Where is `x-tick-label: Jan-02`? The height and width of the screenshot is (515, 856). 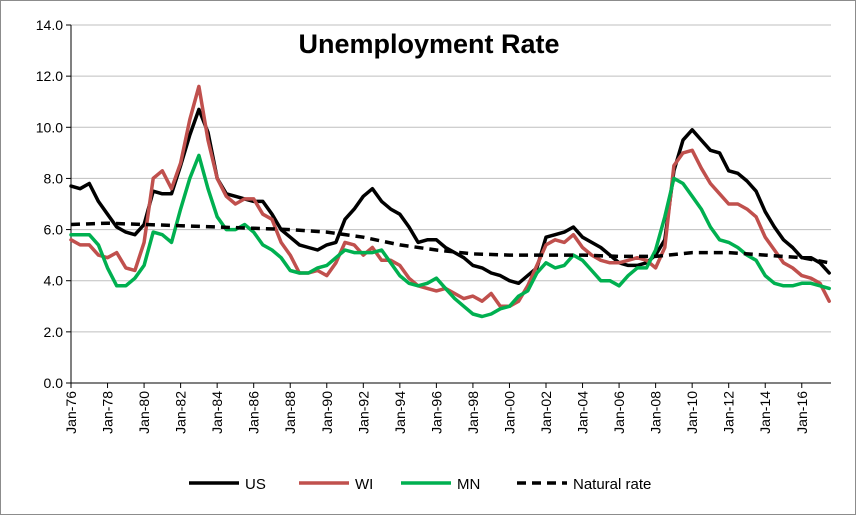 x-tick-label: Jan-02 is located at coordinates (546, 412).